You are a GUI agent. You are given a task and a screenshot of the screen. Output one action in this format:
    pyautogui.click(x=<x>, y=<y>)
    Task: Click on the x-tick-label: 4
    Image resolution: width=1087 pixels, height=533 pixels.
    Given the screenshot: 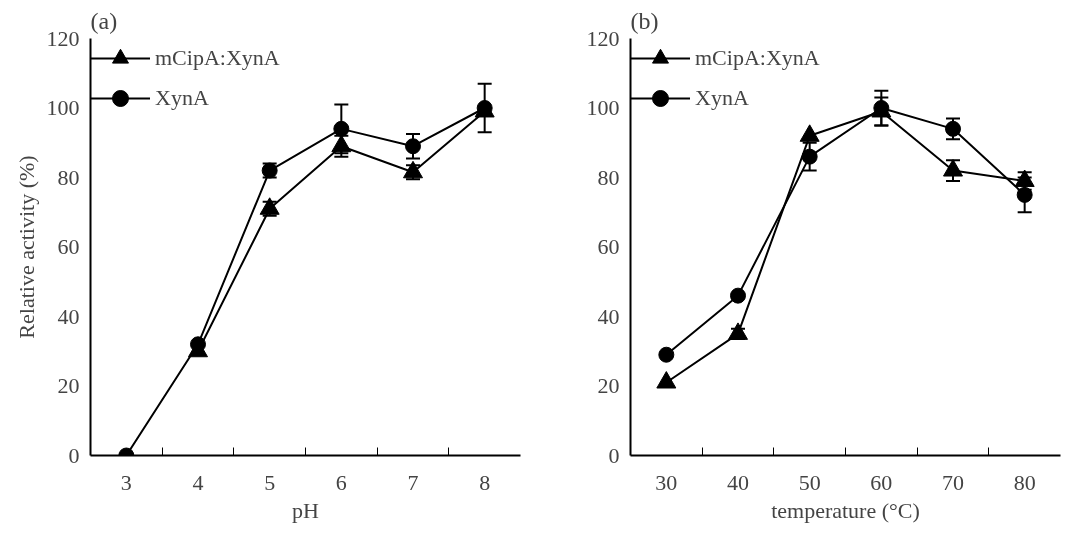 What is the action you would take?
    pyautogui.click(x=198, y=482)
    